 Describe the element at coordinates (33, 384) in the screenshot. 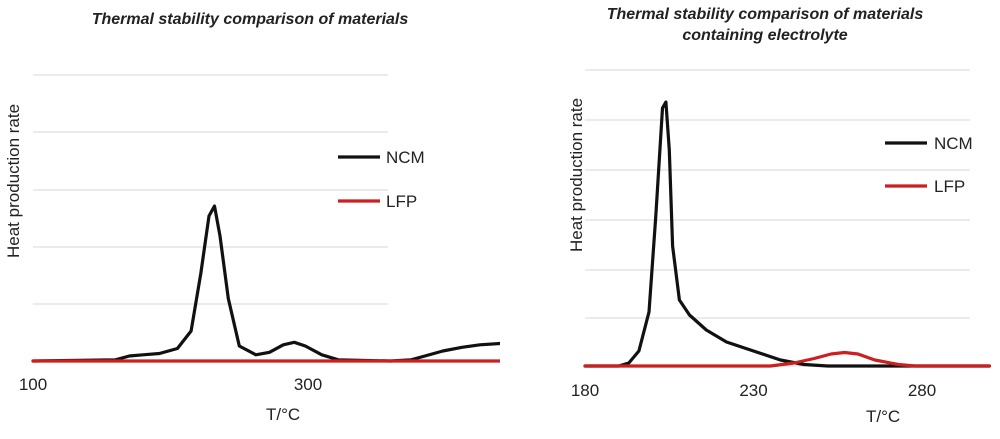

I see `x-tick-label: 100` at that location.